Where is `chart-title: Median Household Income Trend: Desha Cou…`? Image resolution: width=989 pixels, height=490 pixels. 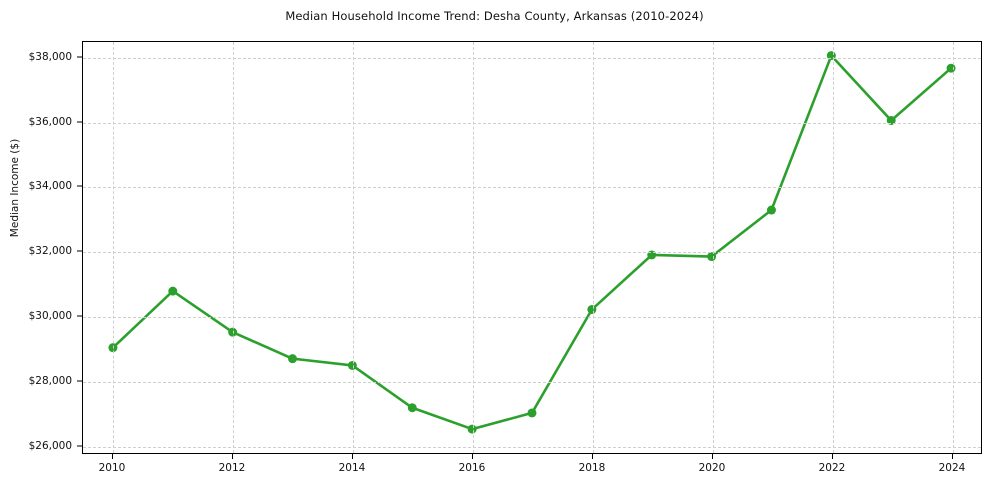
chart-title: Median Household Income Trend: Desha Cou… is located at coordinates (494, 16).